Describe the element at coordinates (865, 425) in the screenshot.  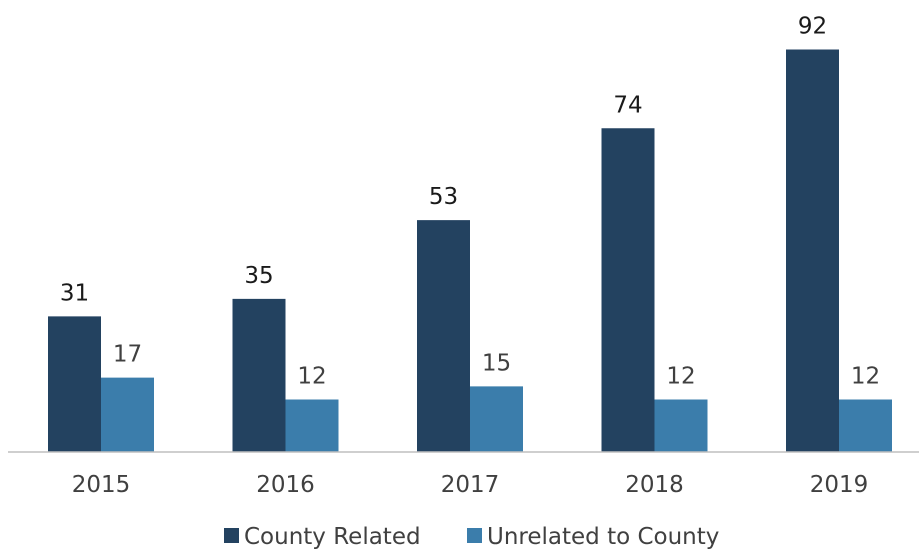
I see `bar-unrelated-to-county-2019` at that location.